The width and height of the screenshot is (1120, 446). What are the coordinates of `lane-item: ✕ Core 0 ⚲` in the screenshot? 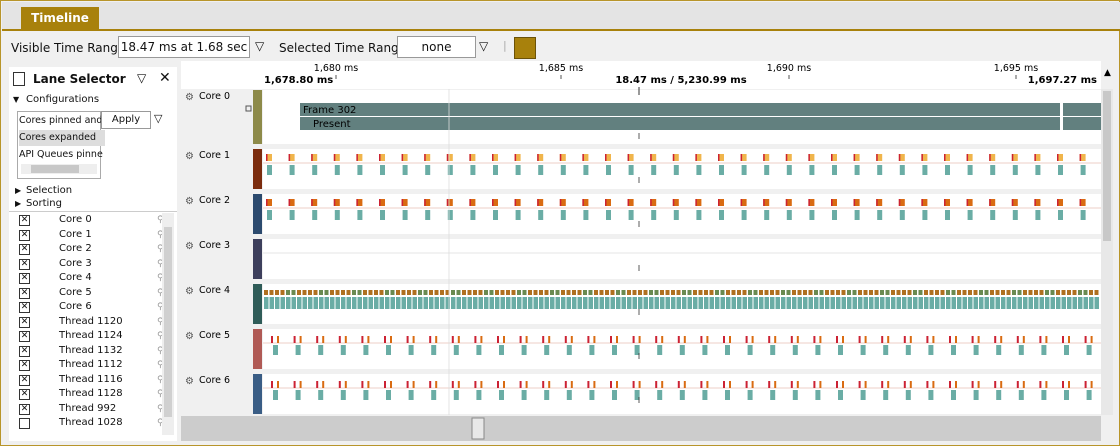 It's located at (94, 220).